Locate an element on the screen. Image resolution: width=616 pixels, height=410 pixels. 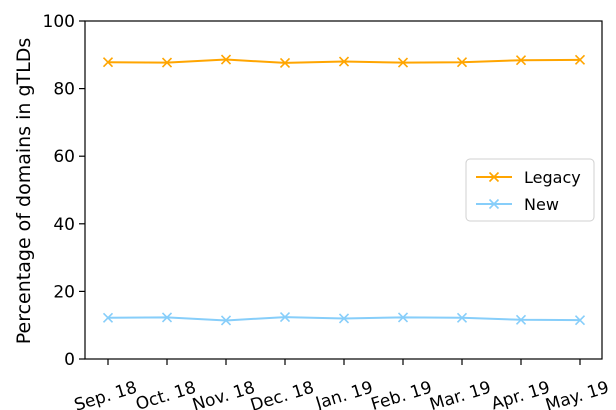
y-tick-label: 20 is located at coordinates (64, 292).